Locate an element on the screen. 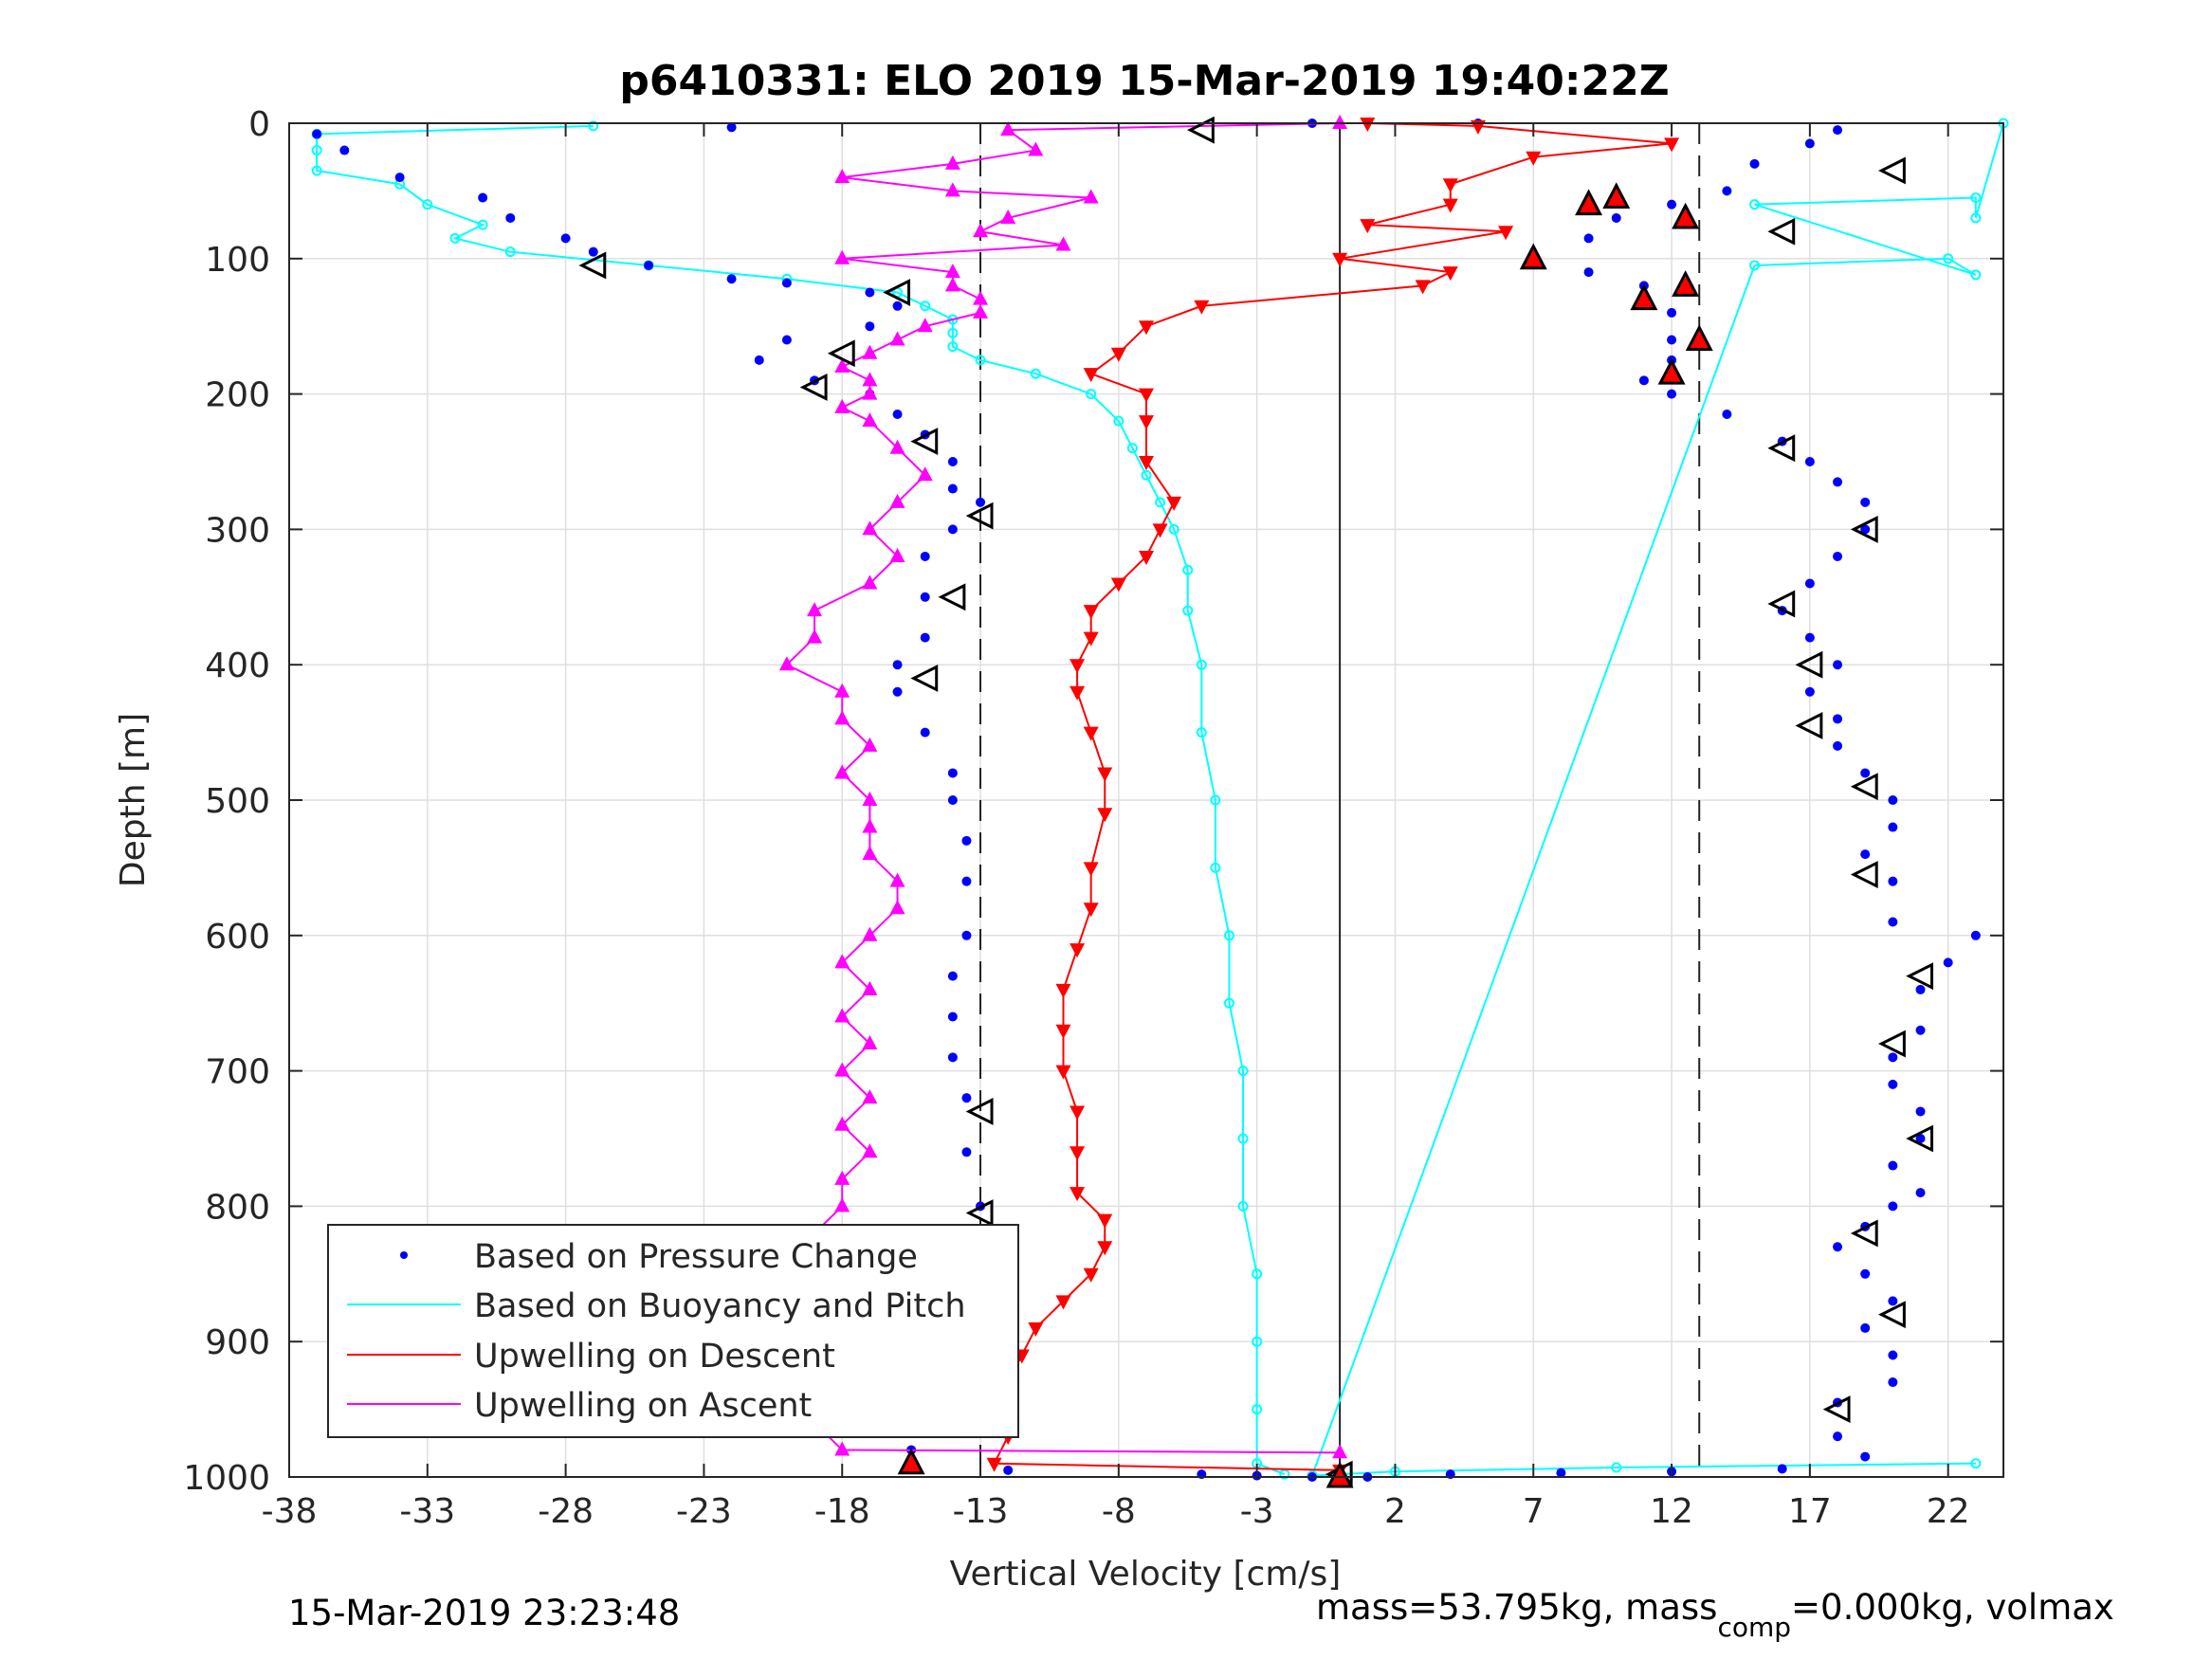  y-tick-label: 900 is located at coordinates (237, 1342).